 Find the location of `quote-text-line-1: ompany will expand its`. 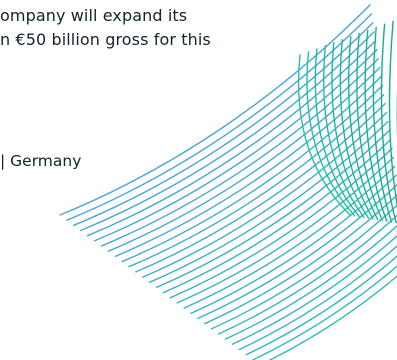

quote-text-line-1: ompany will expand its is located at coordinates (94, 15).